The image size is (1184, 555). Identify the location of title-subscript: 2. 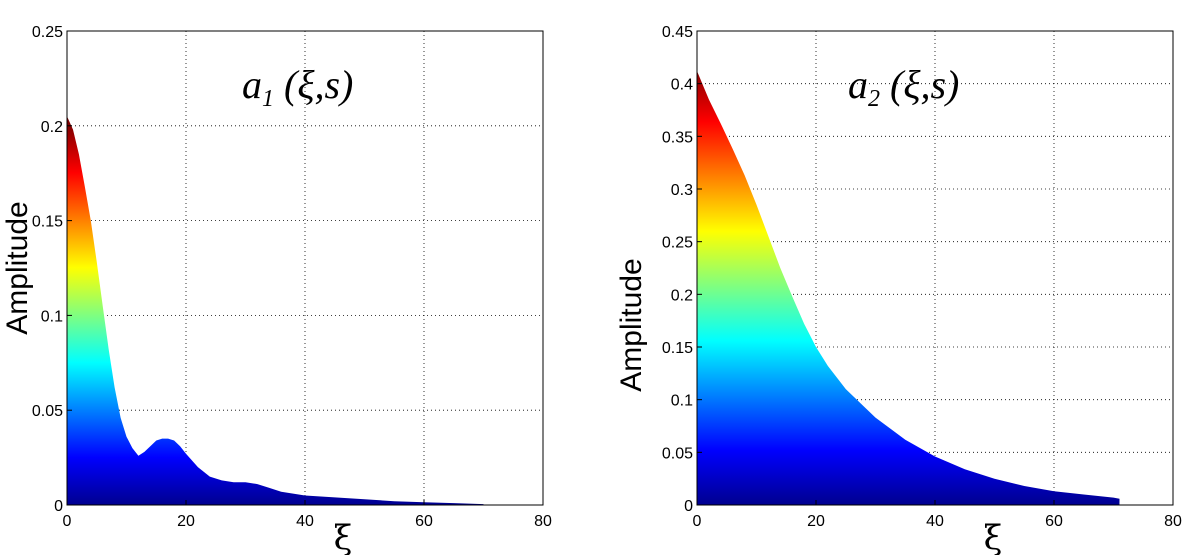
(874, 99).